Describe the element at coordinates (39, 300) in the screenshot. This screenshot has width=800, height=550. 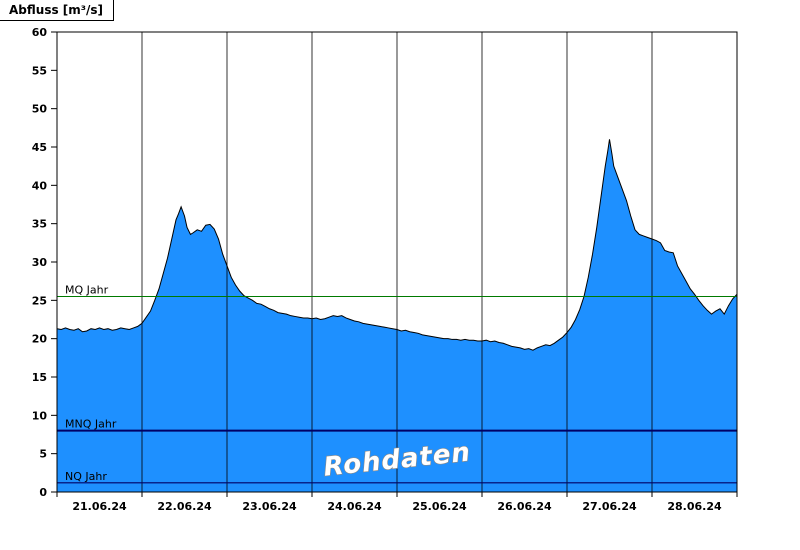
I see `y-tick-label: 25` at that location.